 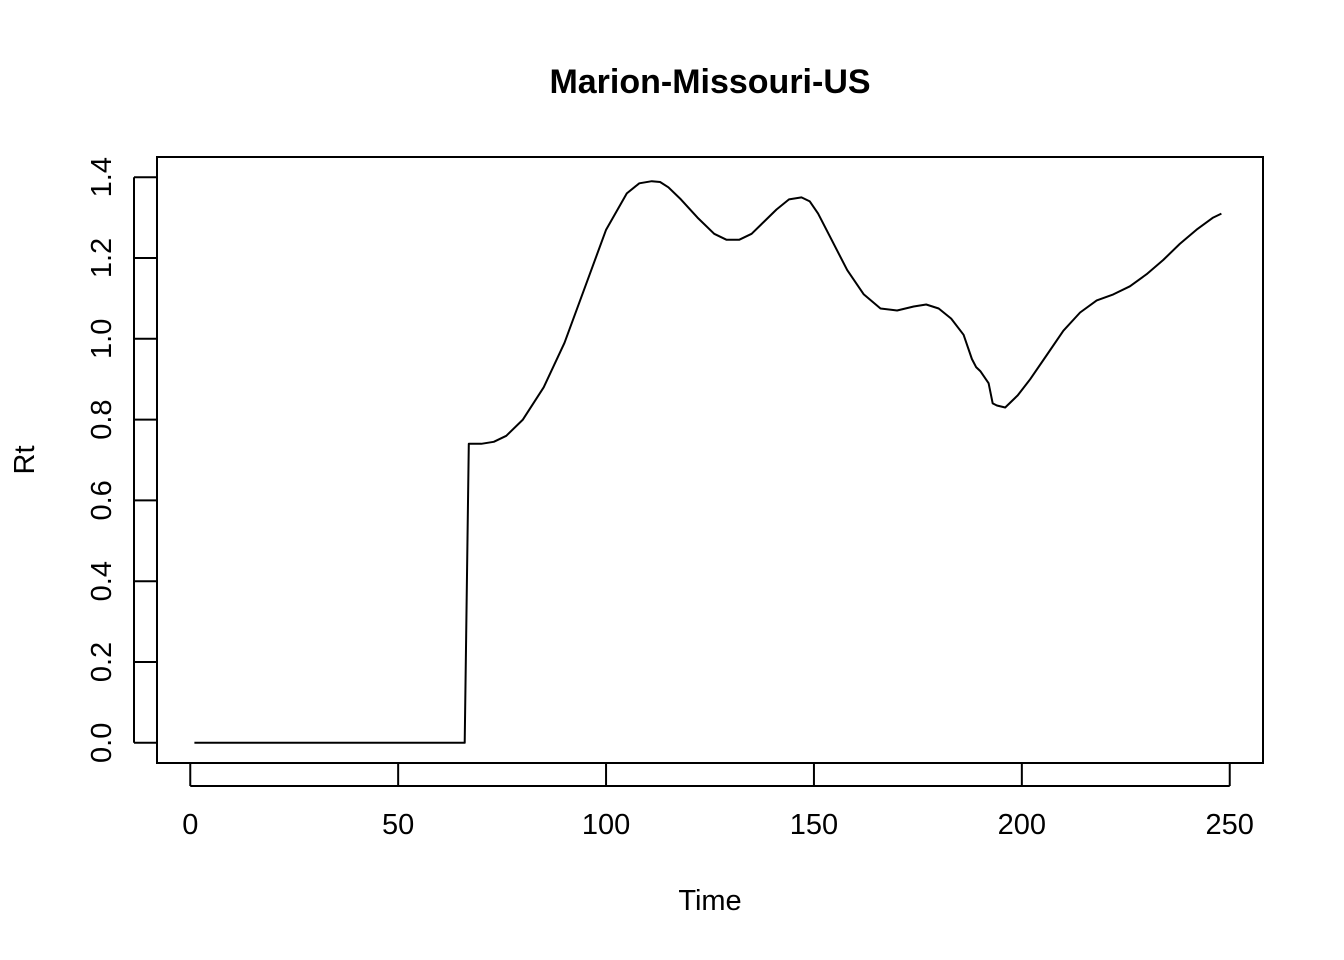 I want to click on y-tick-label: 1.2, so click(x=102, y=258).